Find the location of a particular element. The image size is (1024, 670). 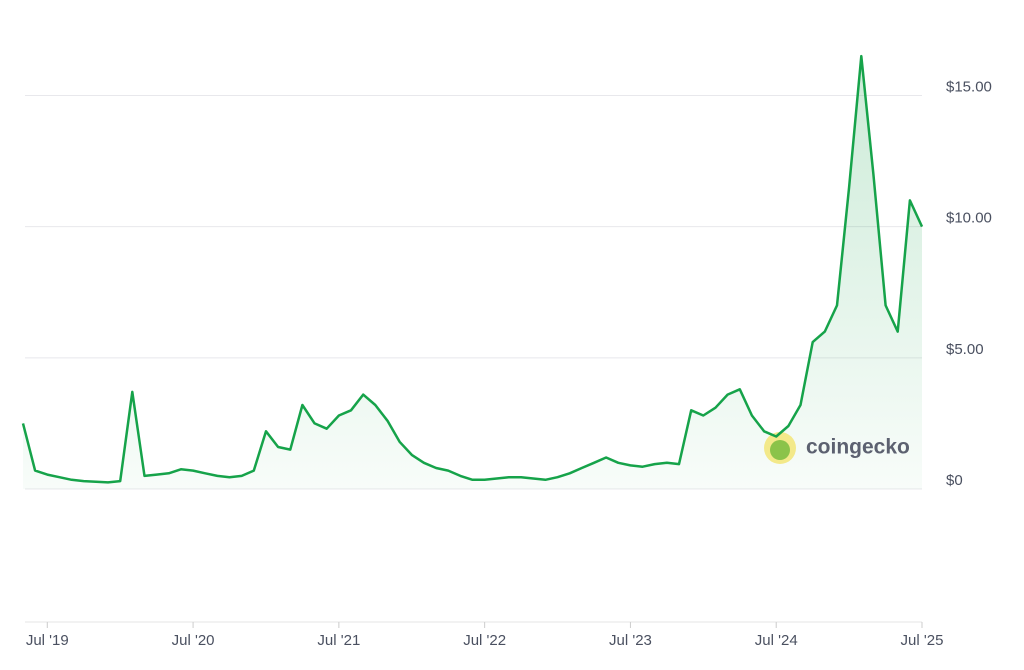

x-tick-label: Jul '24 is located at coordinates (776, 640).